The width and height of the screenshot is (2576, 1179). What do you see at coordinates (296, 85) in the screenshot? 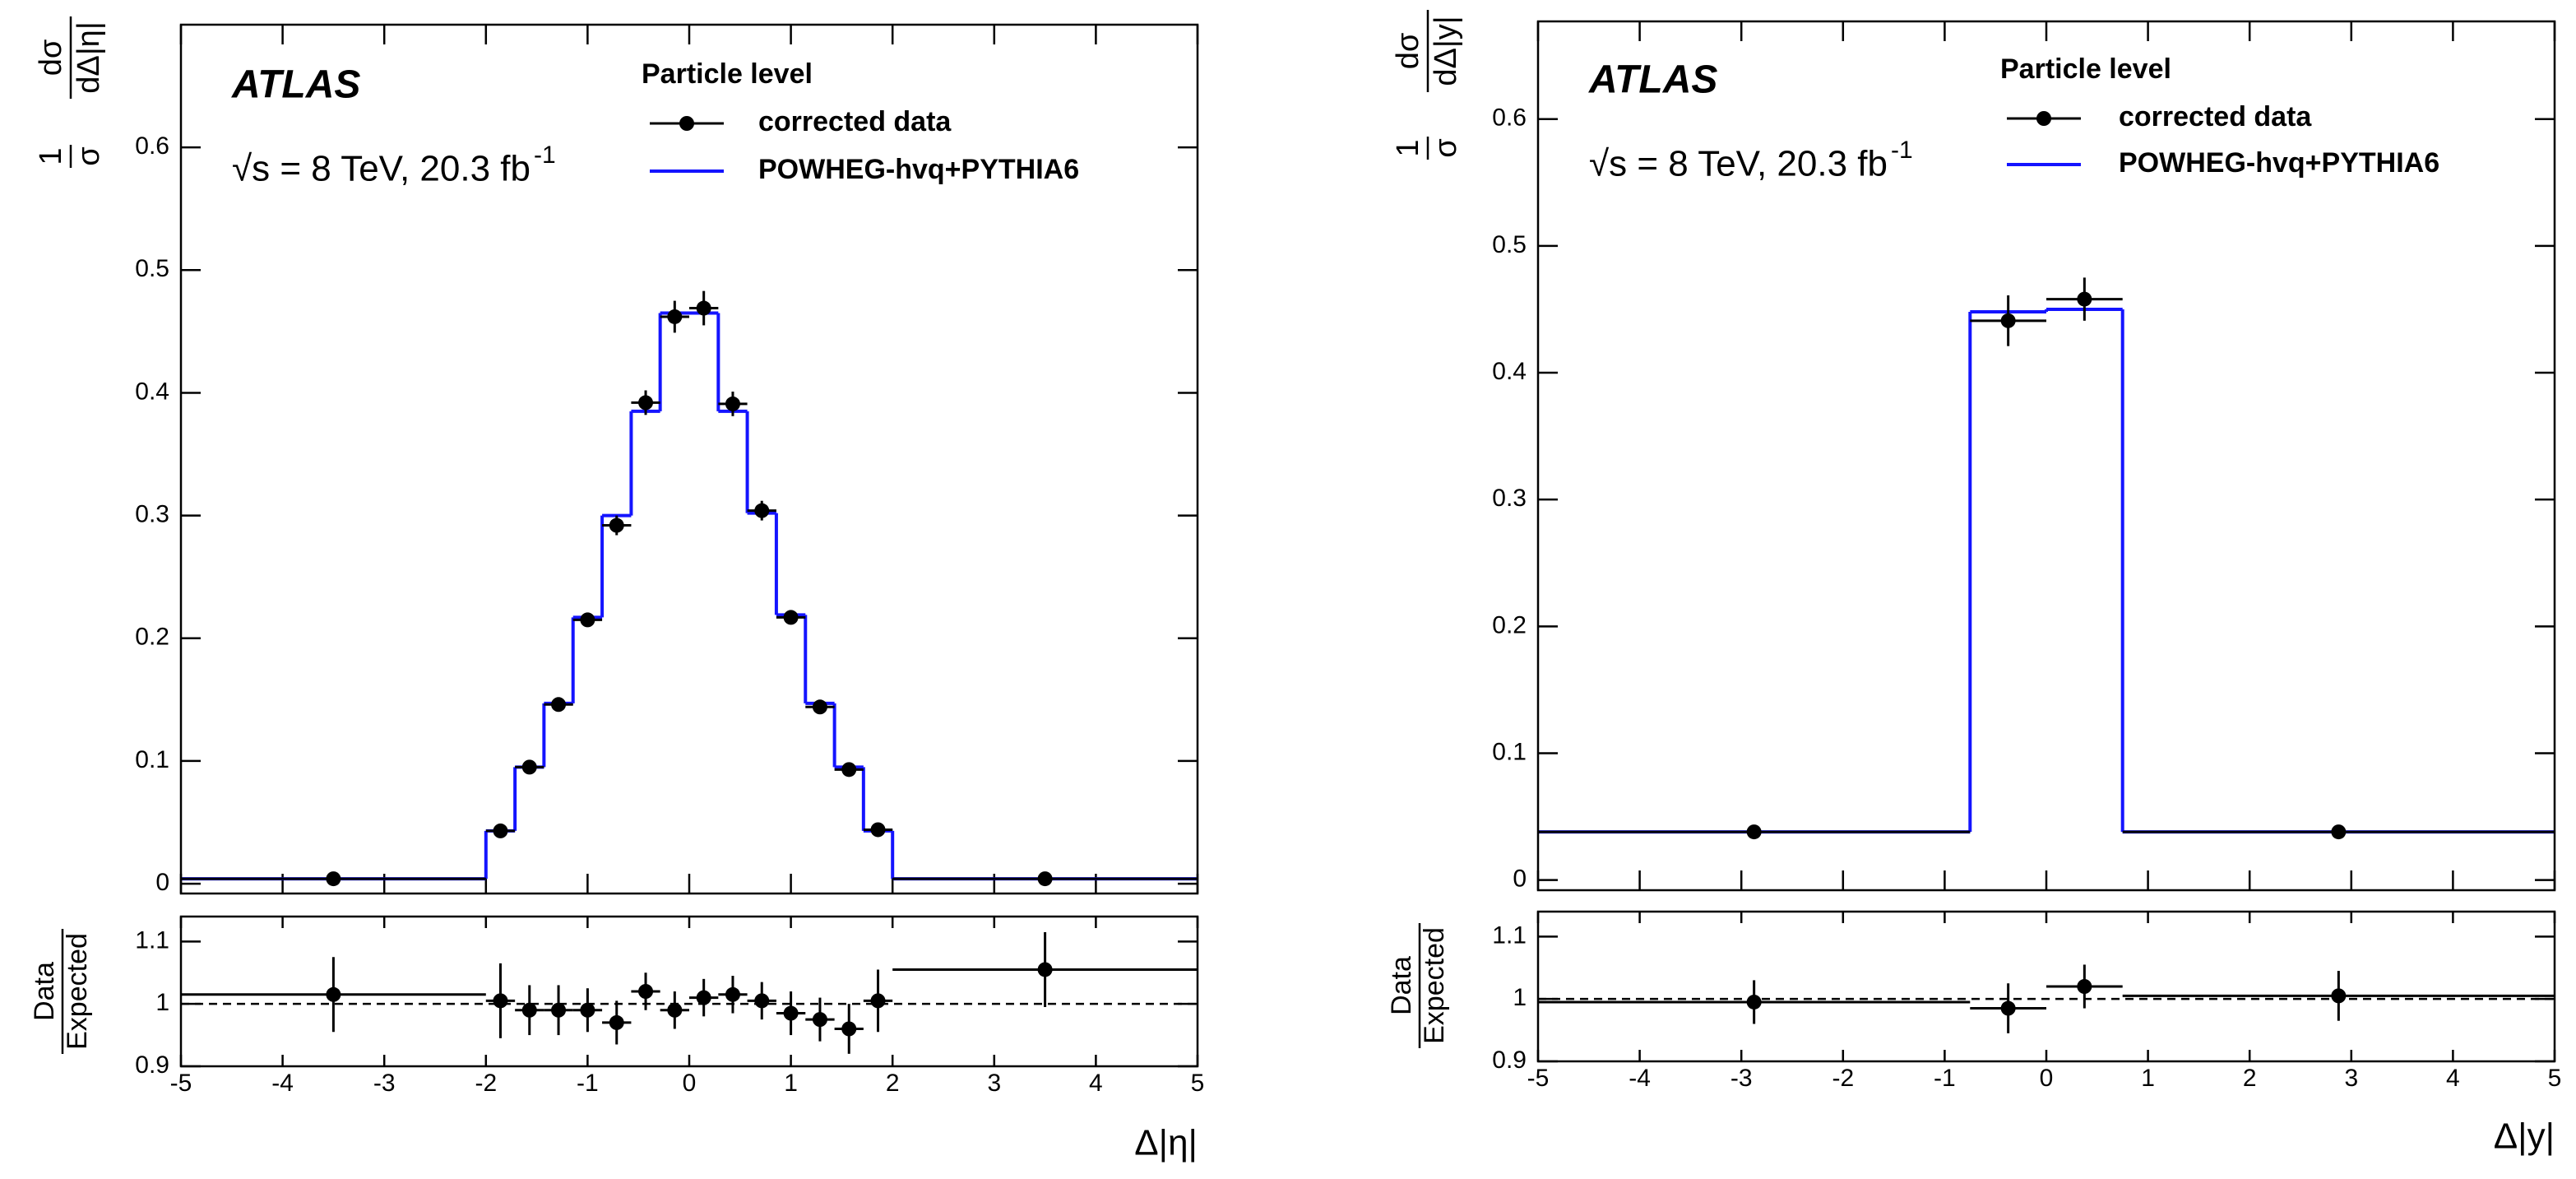
I see `experiment-label: ATLAS` at bounding box center [296, 85].